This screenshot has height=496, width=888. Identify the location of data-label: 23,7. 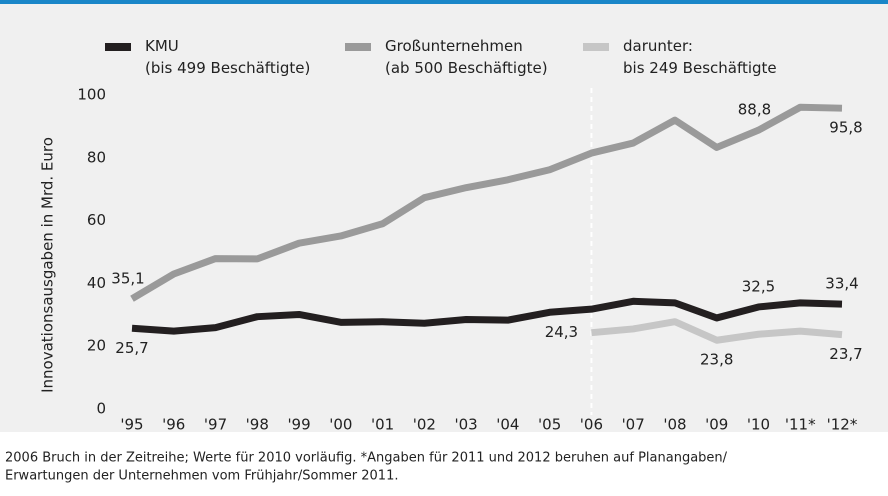
(845, 354).